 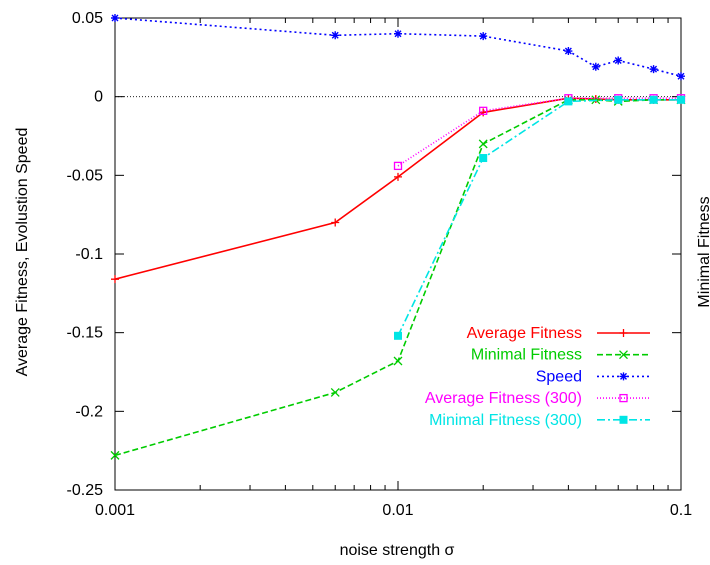 I want to click on y-axis-title: Average Fitness, Evolustion Speed, so click(x=22, y=252).